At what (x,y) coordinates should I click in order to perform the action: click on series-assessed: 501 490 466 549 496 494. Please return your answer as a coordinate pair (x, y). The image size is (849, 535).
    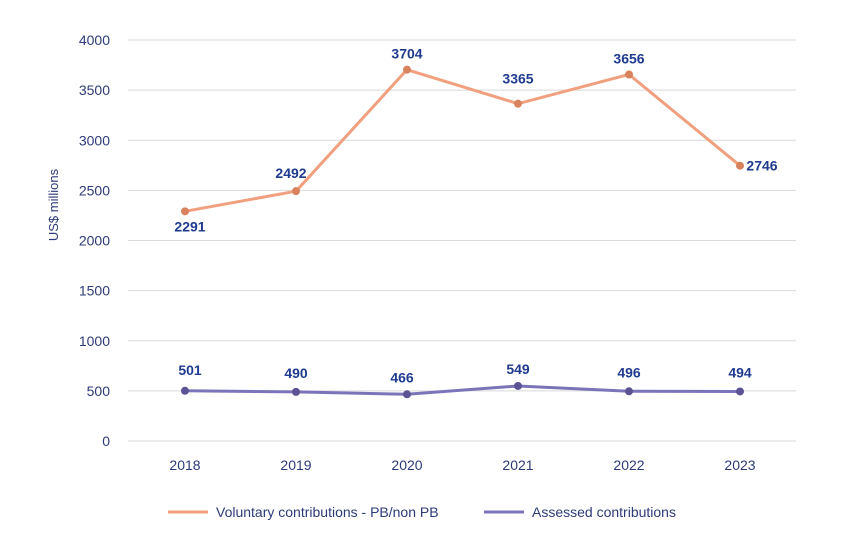
    Looking at the image, I should click on (465, 380).